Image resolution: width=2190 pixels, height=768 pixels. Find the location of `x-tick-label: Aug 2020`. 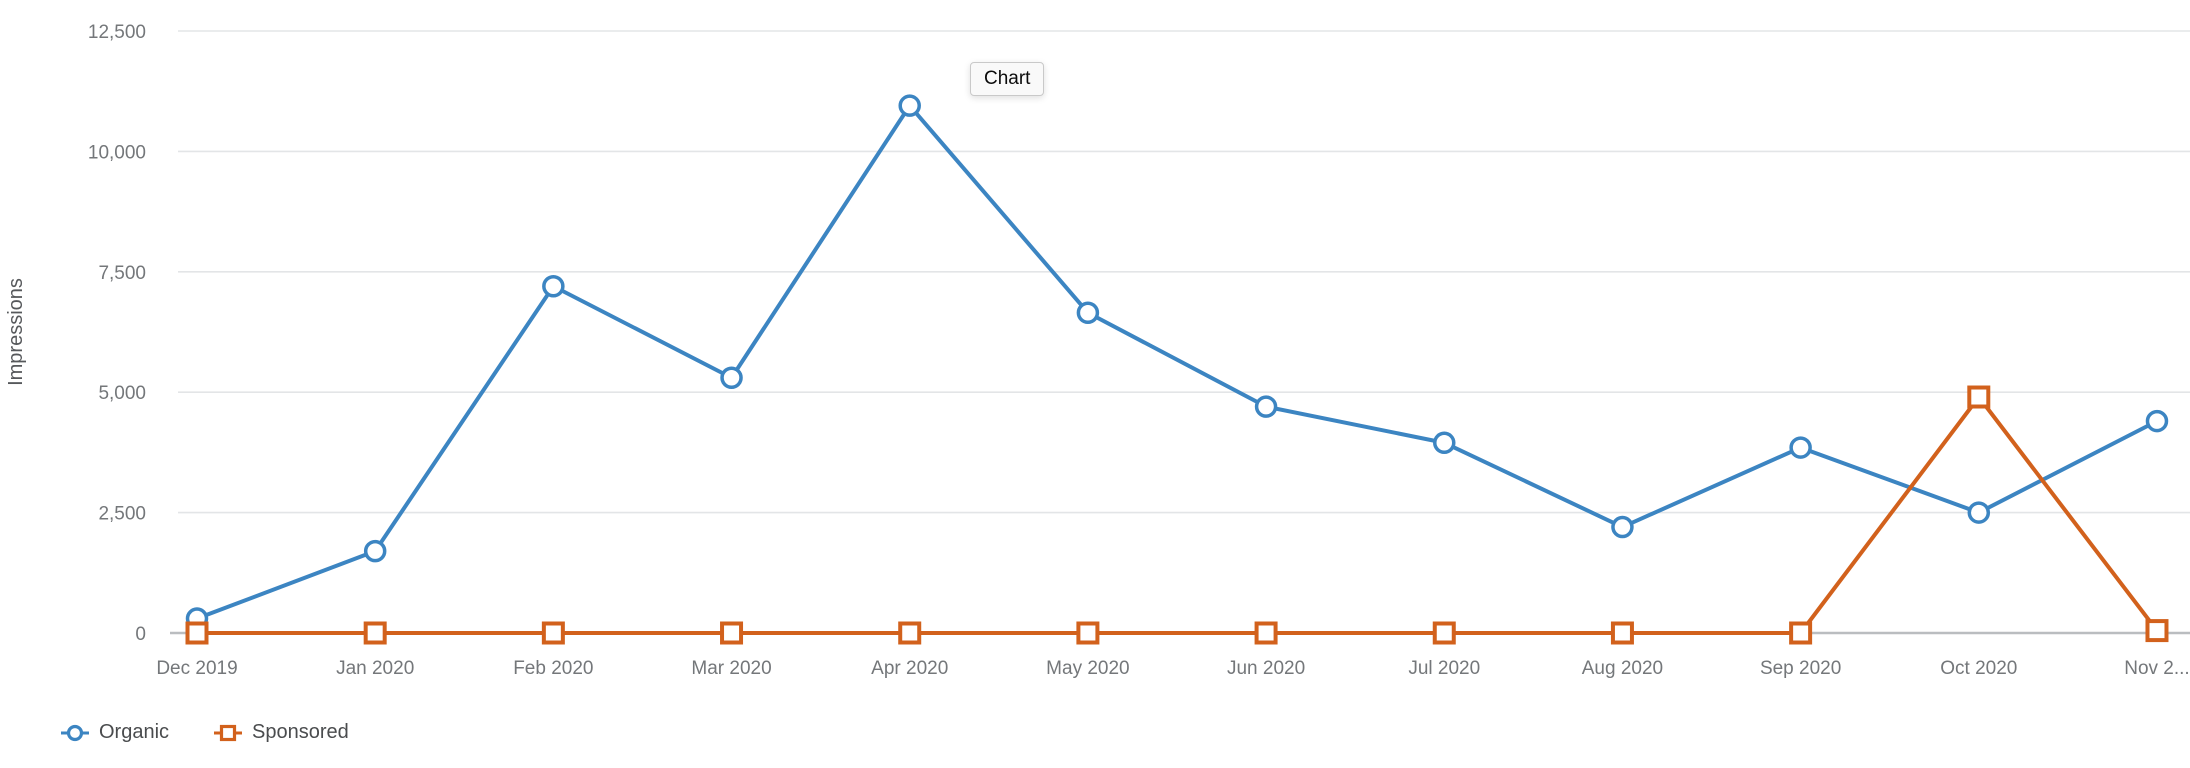

x-tick-label: Aug 2020 is located at coordinates (1622, 668).